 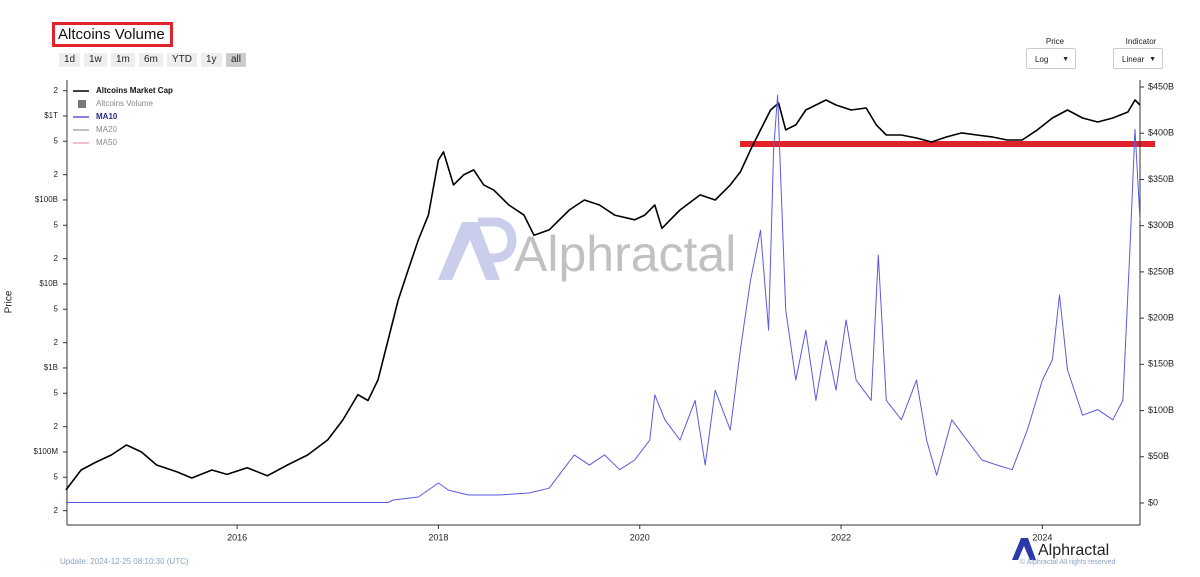 I want to click on y-tick-label: $100M, so click(x=46, y=451).